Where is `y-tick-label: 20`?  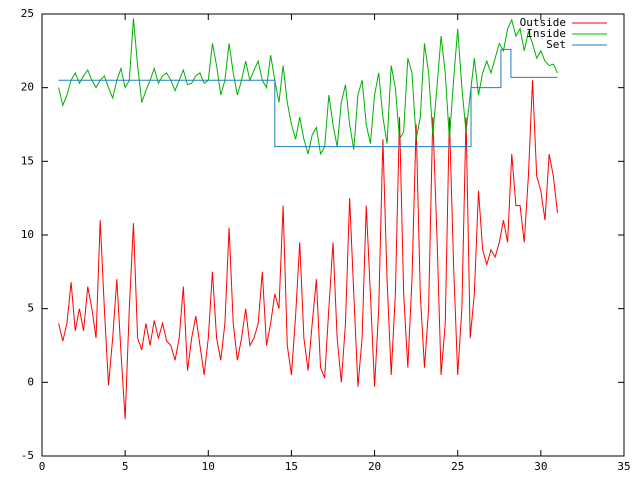 y-tick-label: 20 is located at coordinates (27, 87).